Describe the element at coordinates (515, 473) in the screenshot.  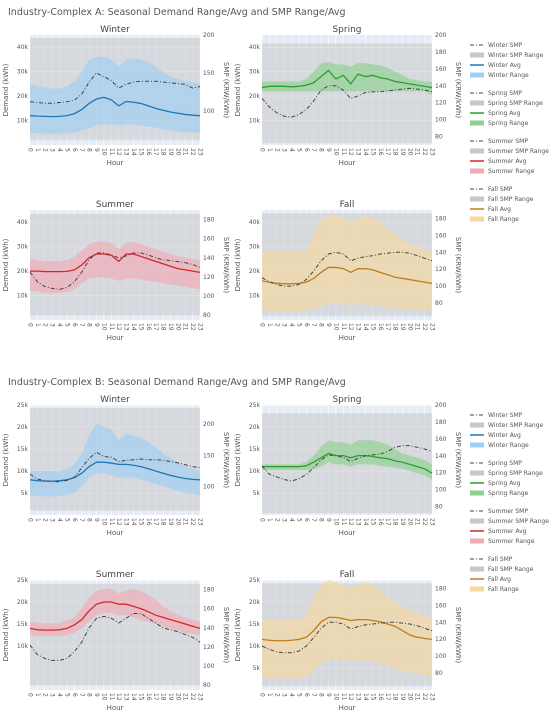
I see `legend-label: Spring SMP Range` at that location.